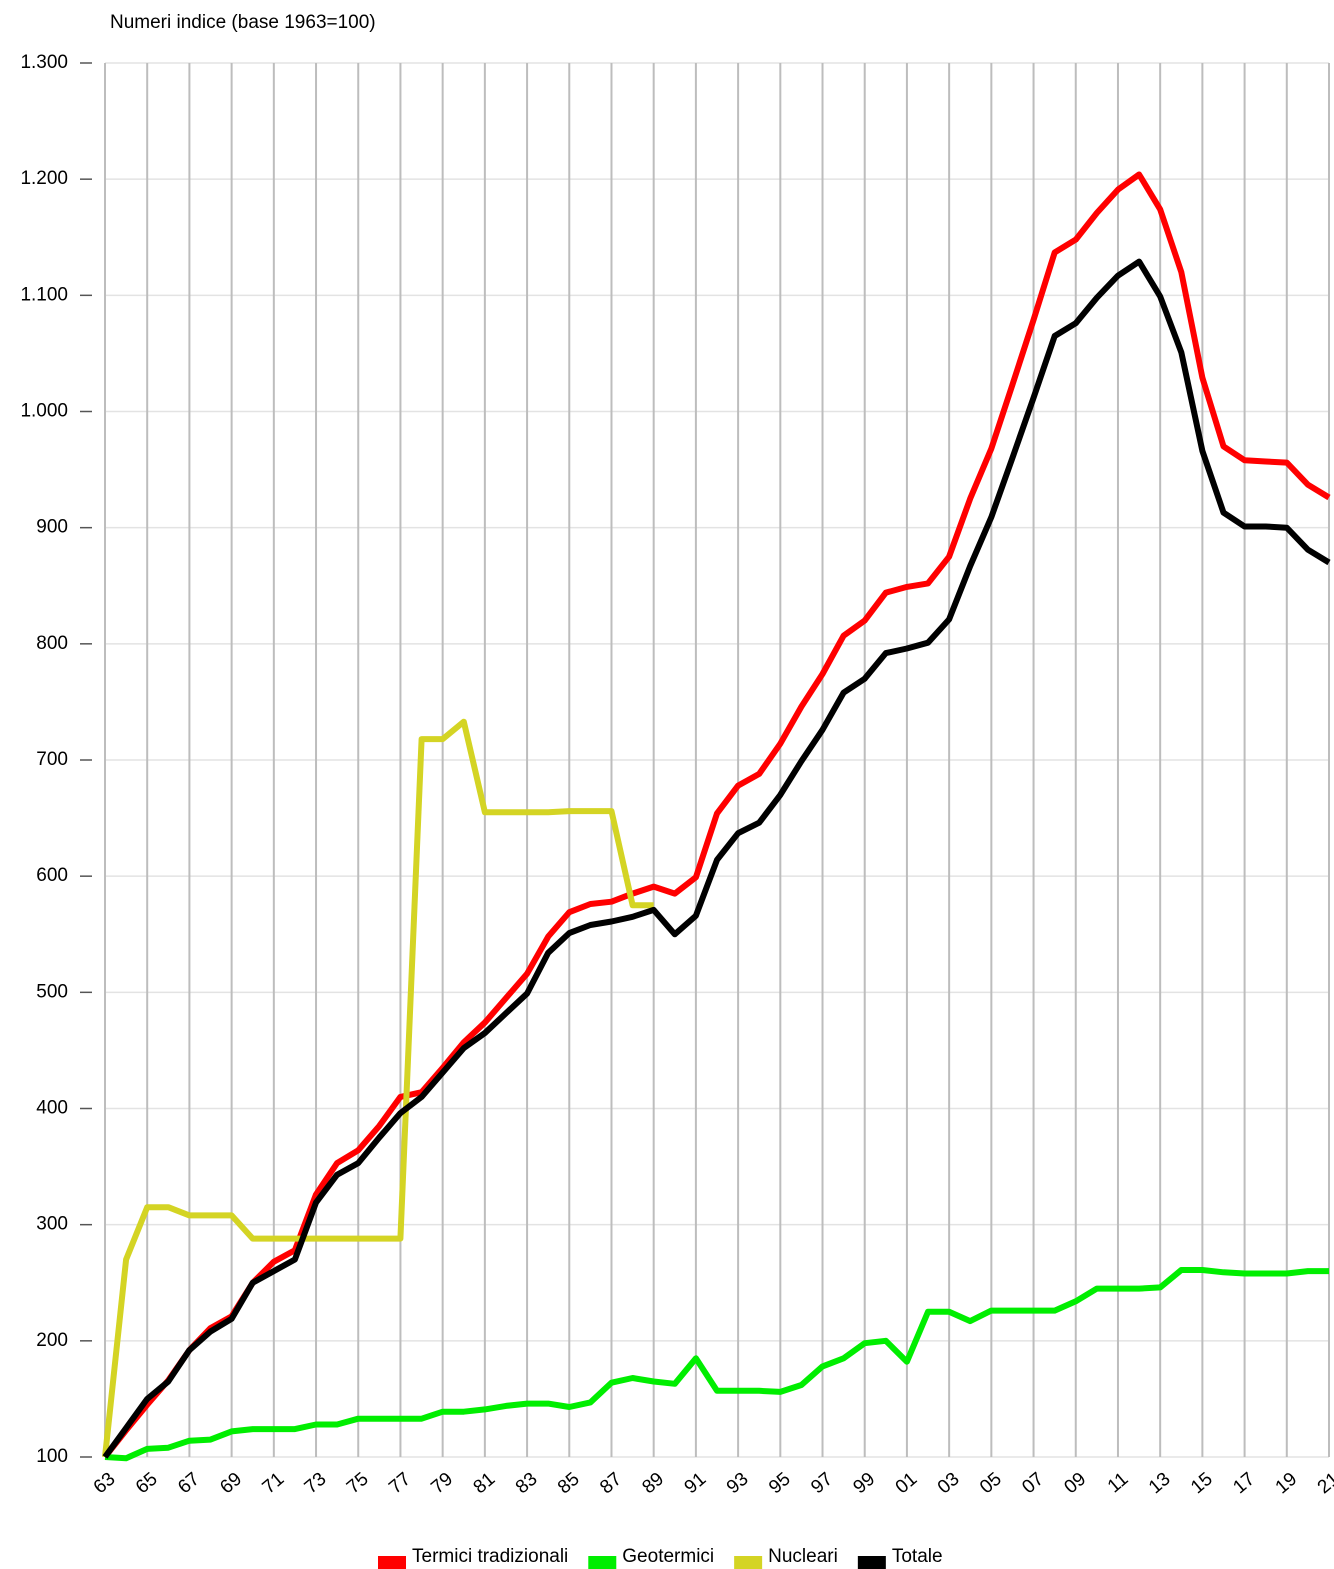 This screenshot has height=1569, width=1334. Describe the element at coordinates (569, 1484) in the screenshot. I see `x-tick-label: 85` at that location.